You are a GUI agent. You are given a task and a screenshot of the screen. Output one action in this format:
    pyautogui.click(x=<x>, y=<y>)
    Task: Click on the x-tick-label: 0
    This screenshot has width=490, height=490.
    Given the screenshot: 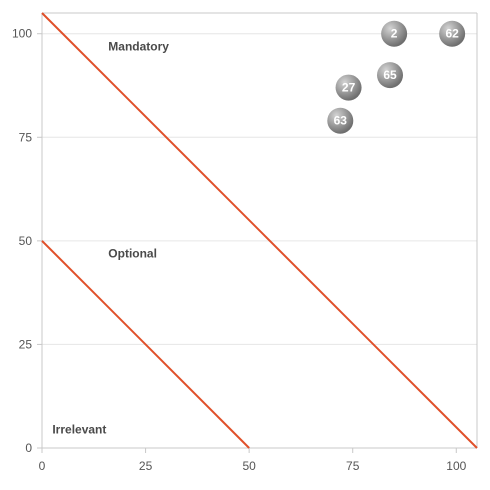 What is the action you would take?
    pyautogui.click(x=42, y=466)
    